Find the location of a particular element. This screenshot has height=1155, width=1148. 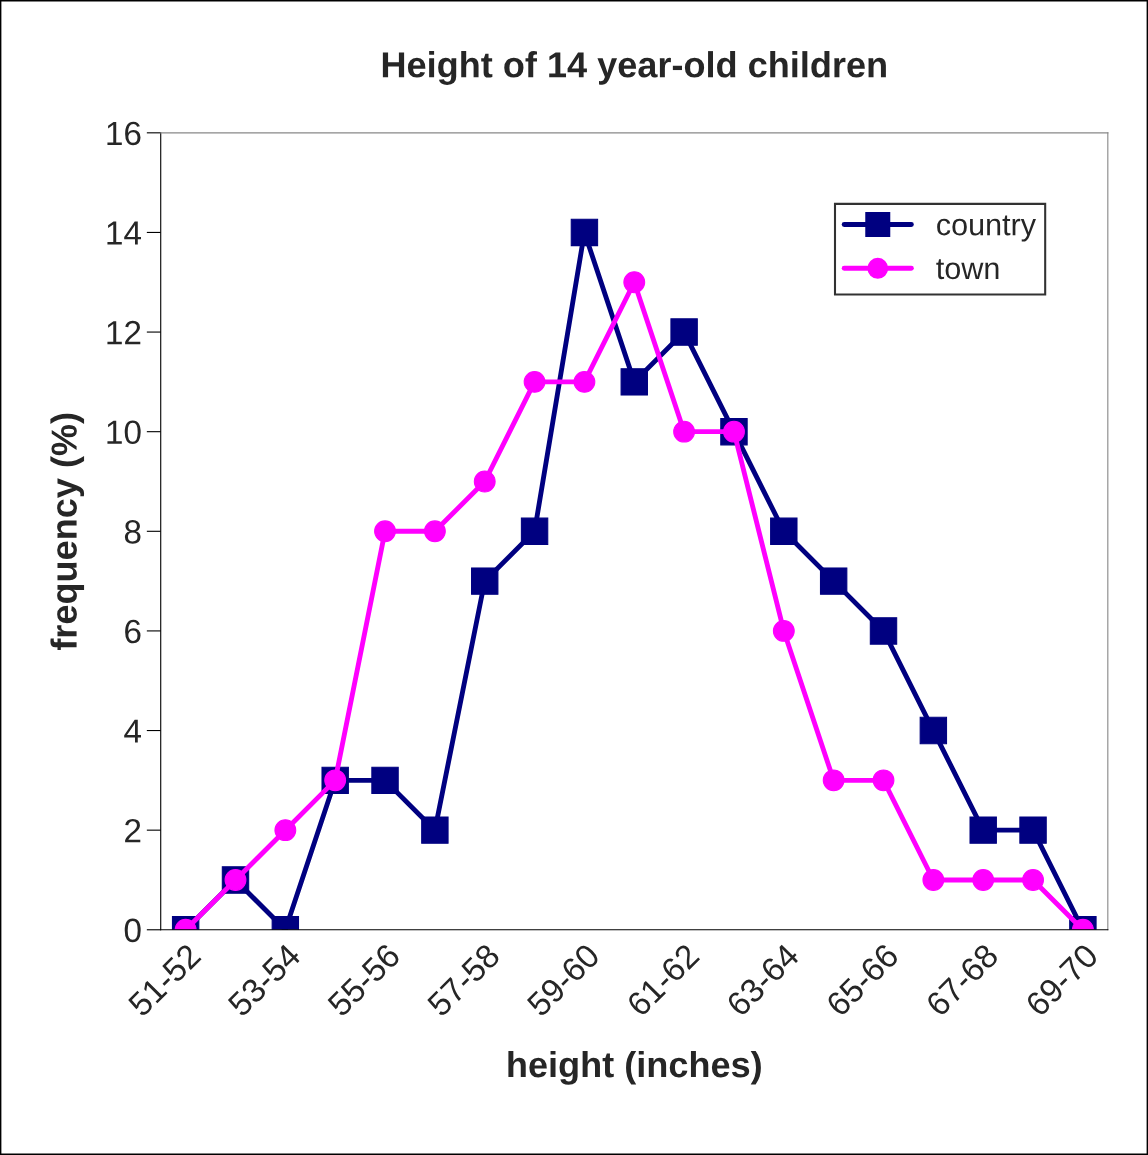

x-axis-title: height (inches) is located at coordinates (634, 1067).